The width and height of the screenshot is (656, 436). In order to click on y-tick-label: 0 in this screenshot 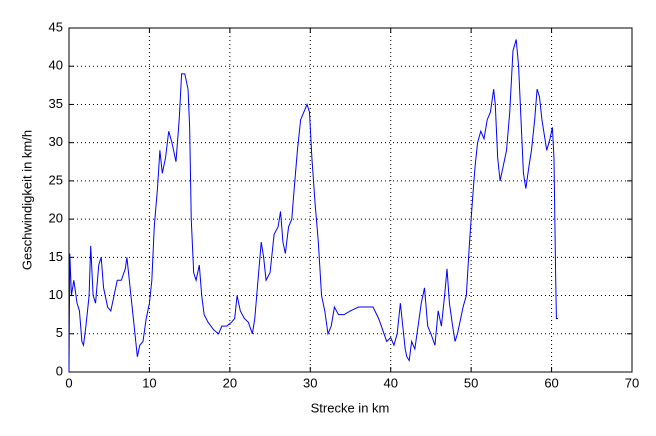, I will do `click(59, 370)`.